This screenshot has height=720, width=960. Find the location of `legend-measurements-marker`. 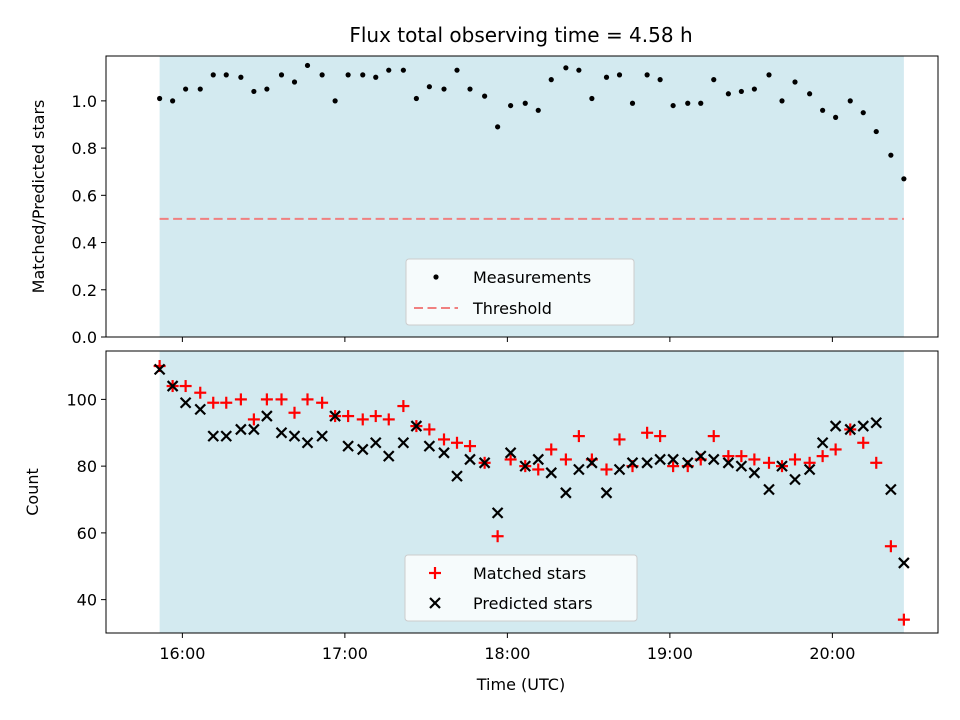

legend-measurements-marker is located at coordinates (436, 277).